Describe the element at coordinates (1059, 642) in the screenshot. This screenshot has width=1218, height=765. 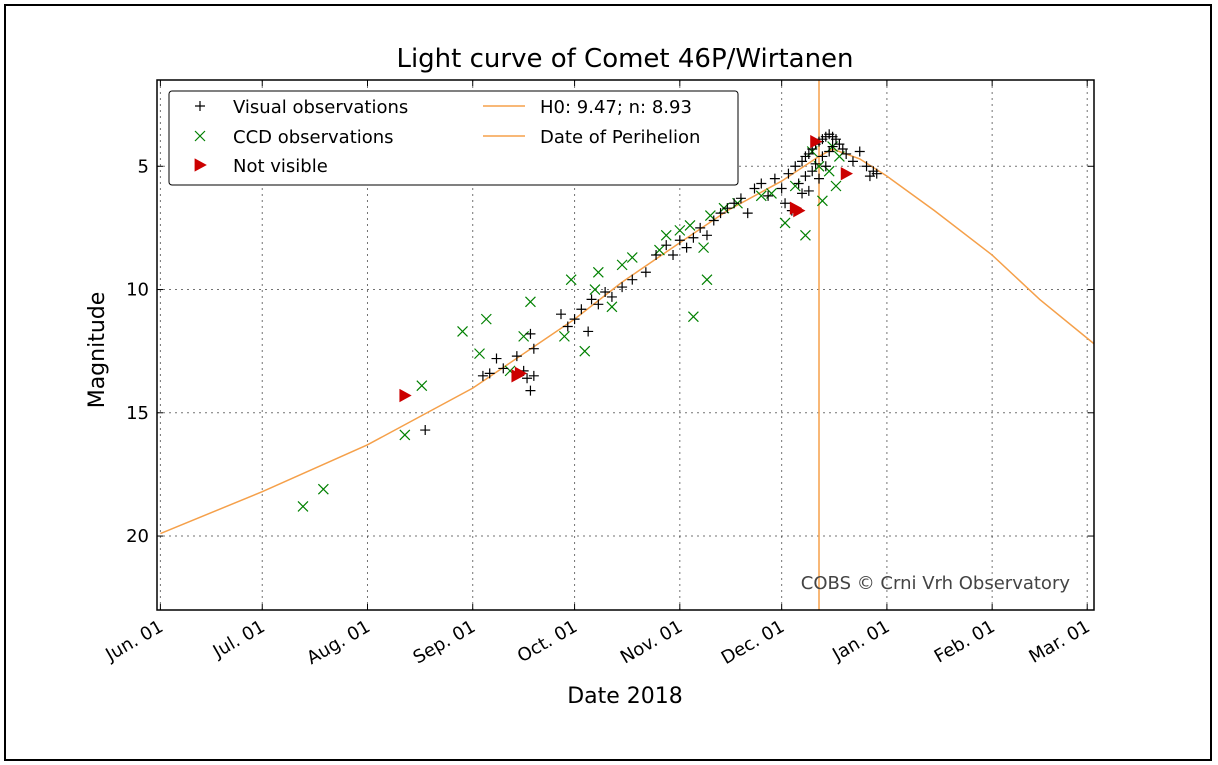
I see `x-tick-label: Mar. 01` at that location.